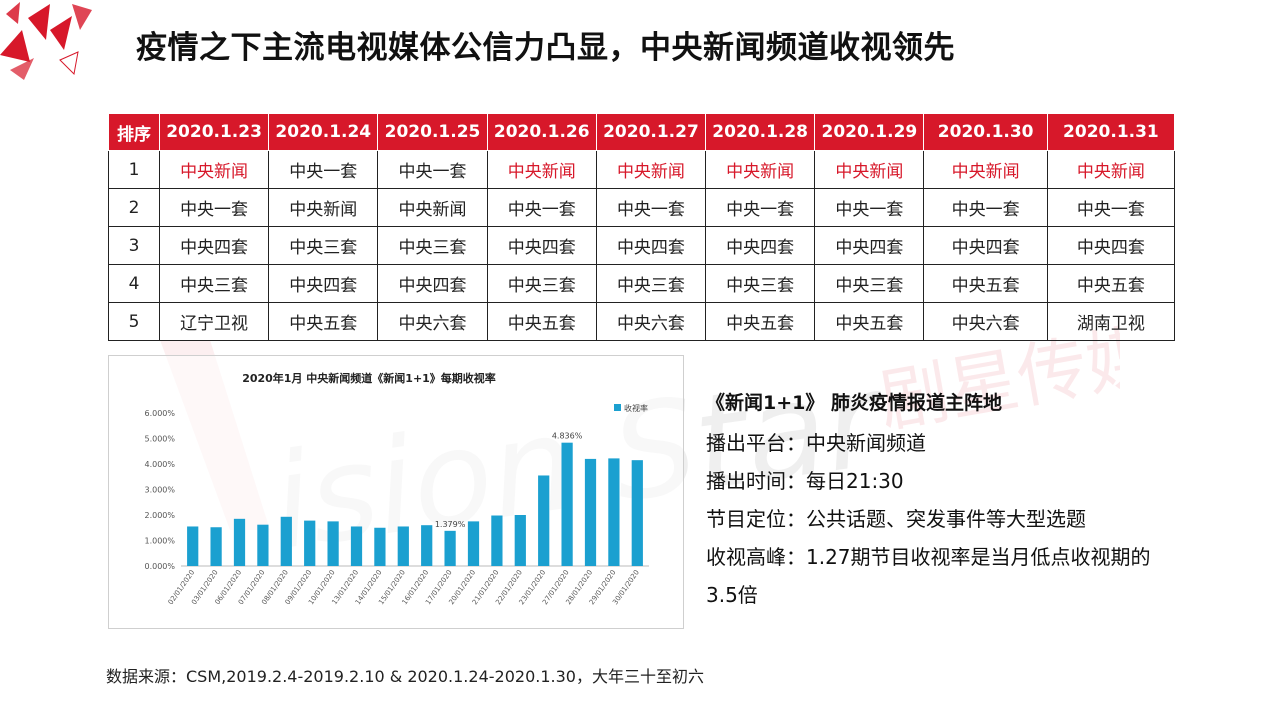 This screenshot has width=1280, height=716. Describe the element at coordinates (46, 41) in the screenshot. I see `corner-decoration` at that location.